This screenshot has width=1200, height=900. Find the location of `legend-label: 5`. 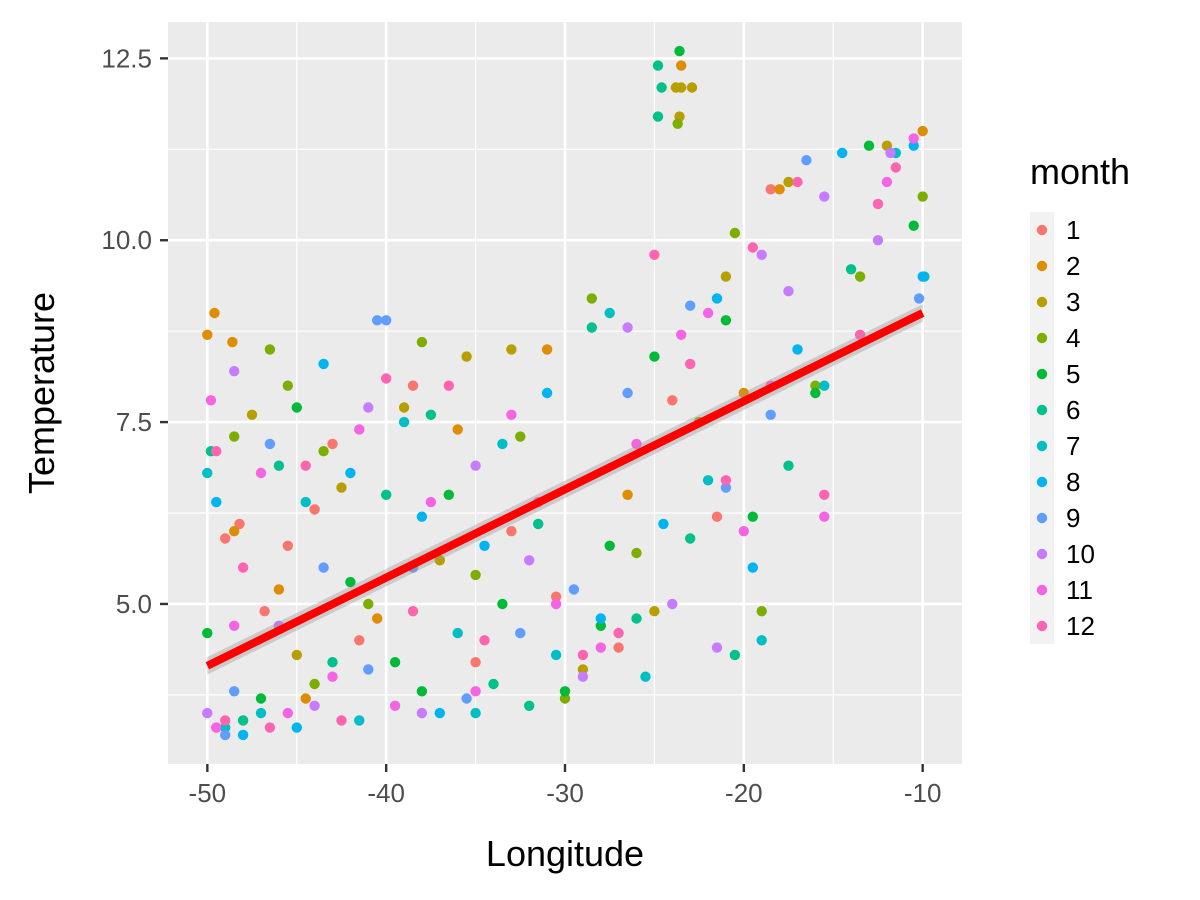

legend-label: 5 is located at coordinates (1073, 374).